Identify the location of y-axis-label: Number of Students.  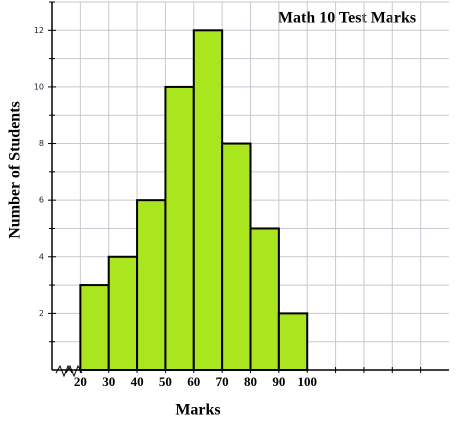
(15, 170).